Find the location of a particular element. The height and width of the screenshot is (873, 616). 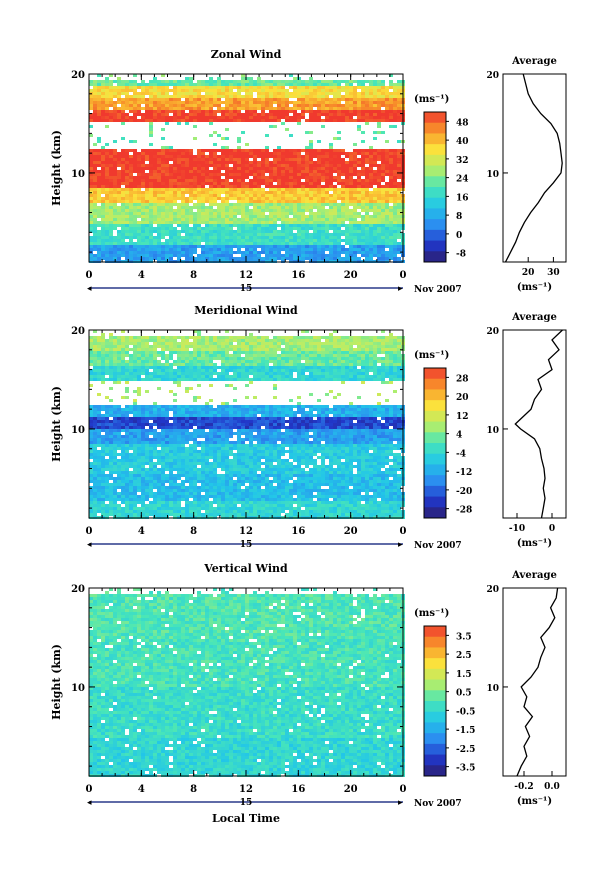

average-x-tick-label: 0 is located at coordinates (552, 529).